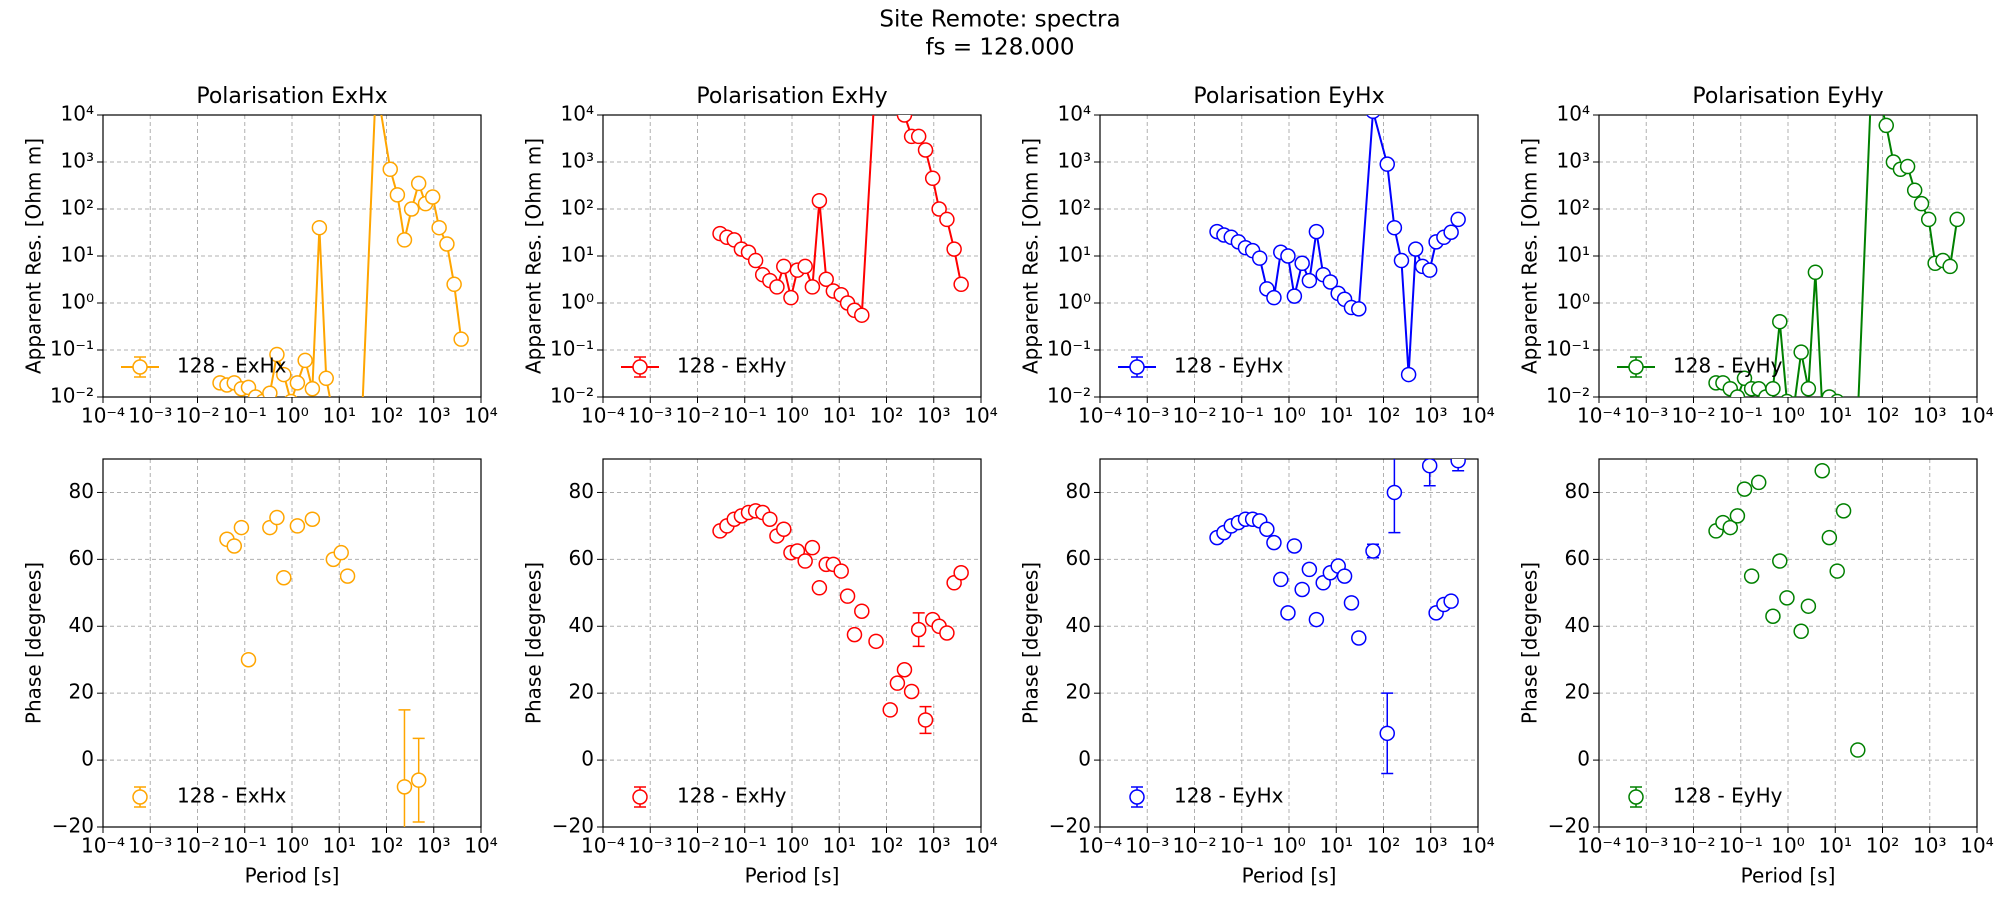 The width and height of the screenshot is (2000, 900). I want to click on legend-label: 128 - EyHy, so click(1728, 796).